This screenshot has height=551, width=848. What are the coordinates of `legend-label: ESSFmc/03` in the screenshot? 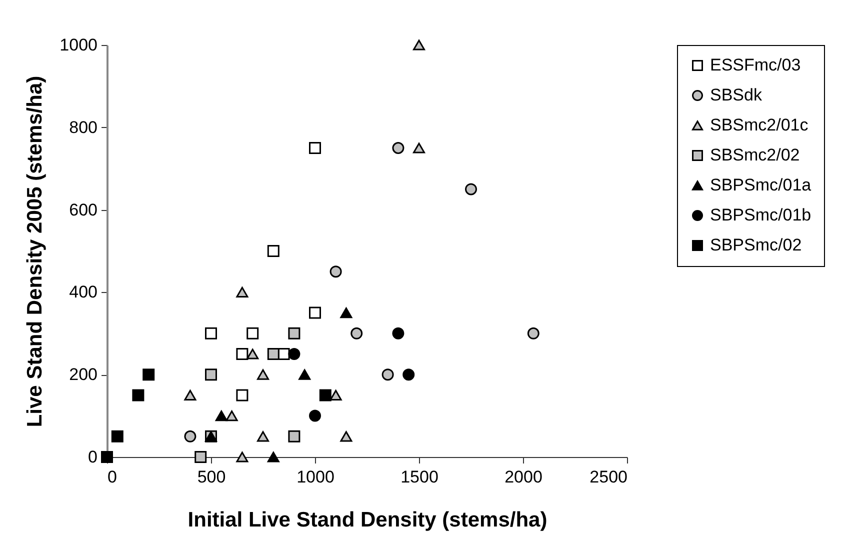 It's located at (755, 65).